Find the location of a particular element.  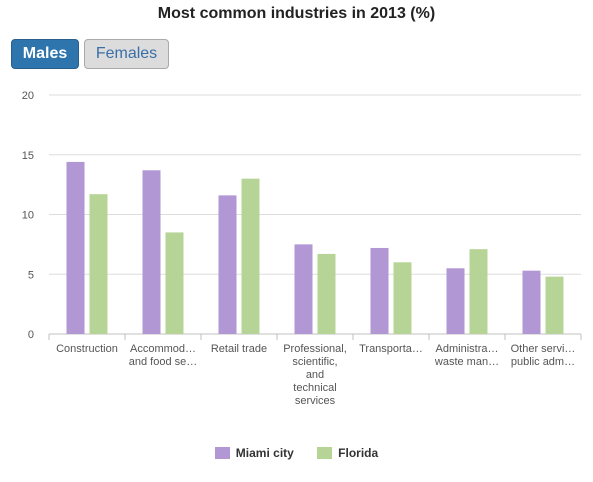

legend-item-florida: Florida is located at coordinates (347, 453).